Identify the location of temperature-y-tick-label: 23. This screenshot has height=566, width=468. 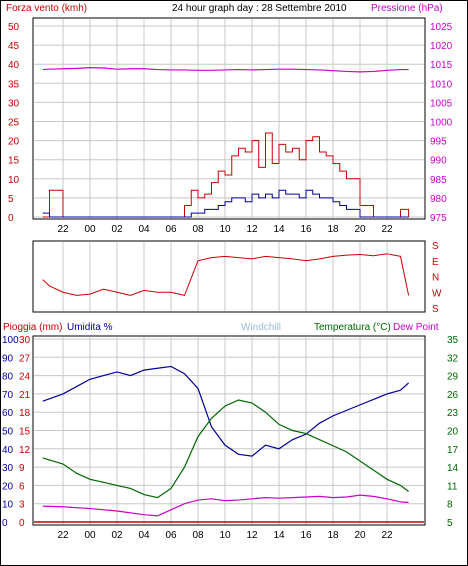
(453, 413).